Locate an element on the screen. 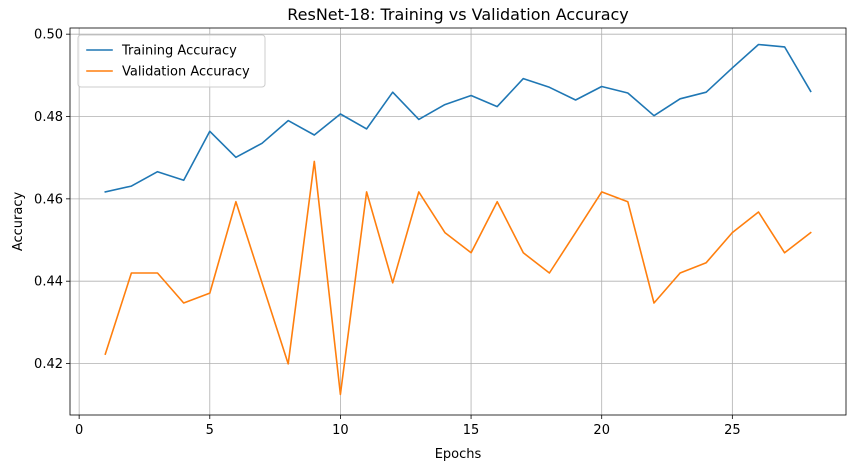 Image resolution: width=855 pixels, height=474 pixels. y-tick-label: 0.46 is located at coordinates (48, 199).